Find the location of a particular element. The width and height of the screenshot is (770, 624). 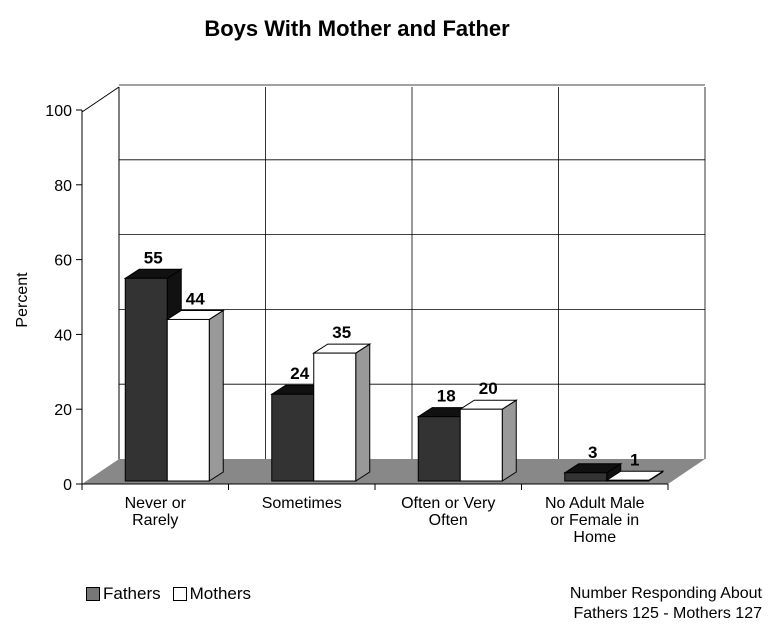

x-tick-label-line: Sometimes is located at coordinates (302, 503).